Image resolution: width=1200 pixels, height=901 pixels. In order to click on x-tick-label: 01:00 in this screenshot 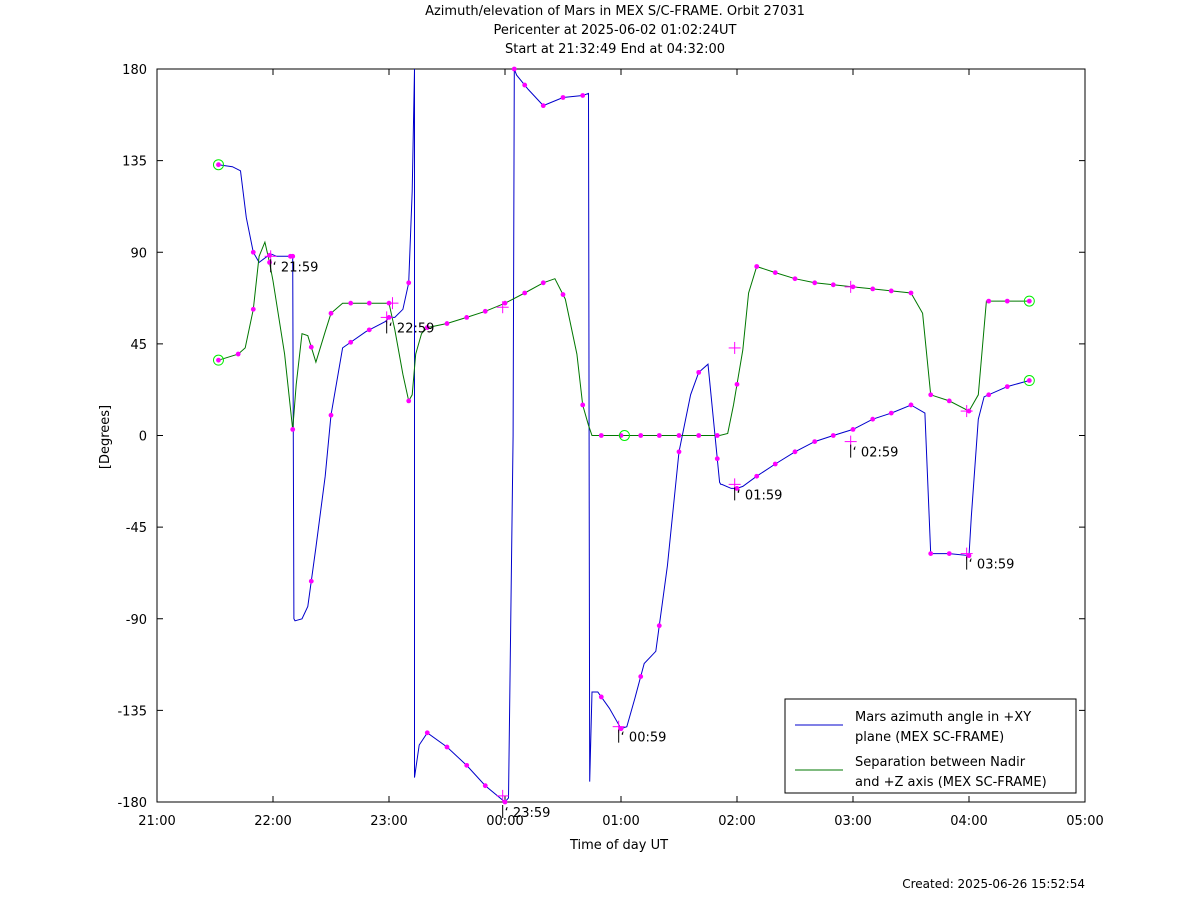, I will do `click(620, 821)`.